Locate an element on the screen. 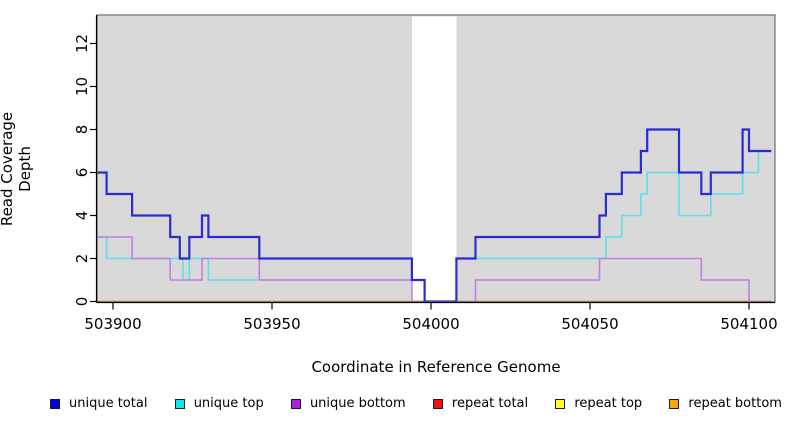 This screenshot has height=432, width=792. svg-text: 4 is located at coordinates (82, 216).